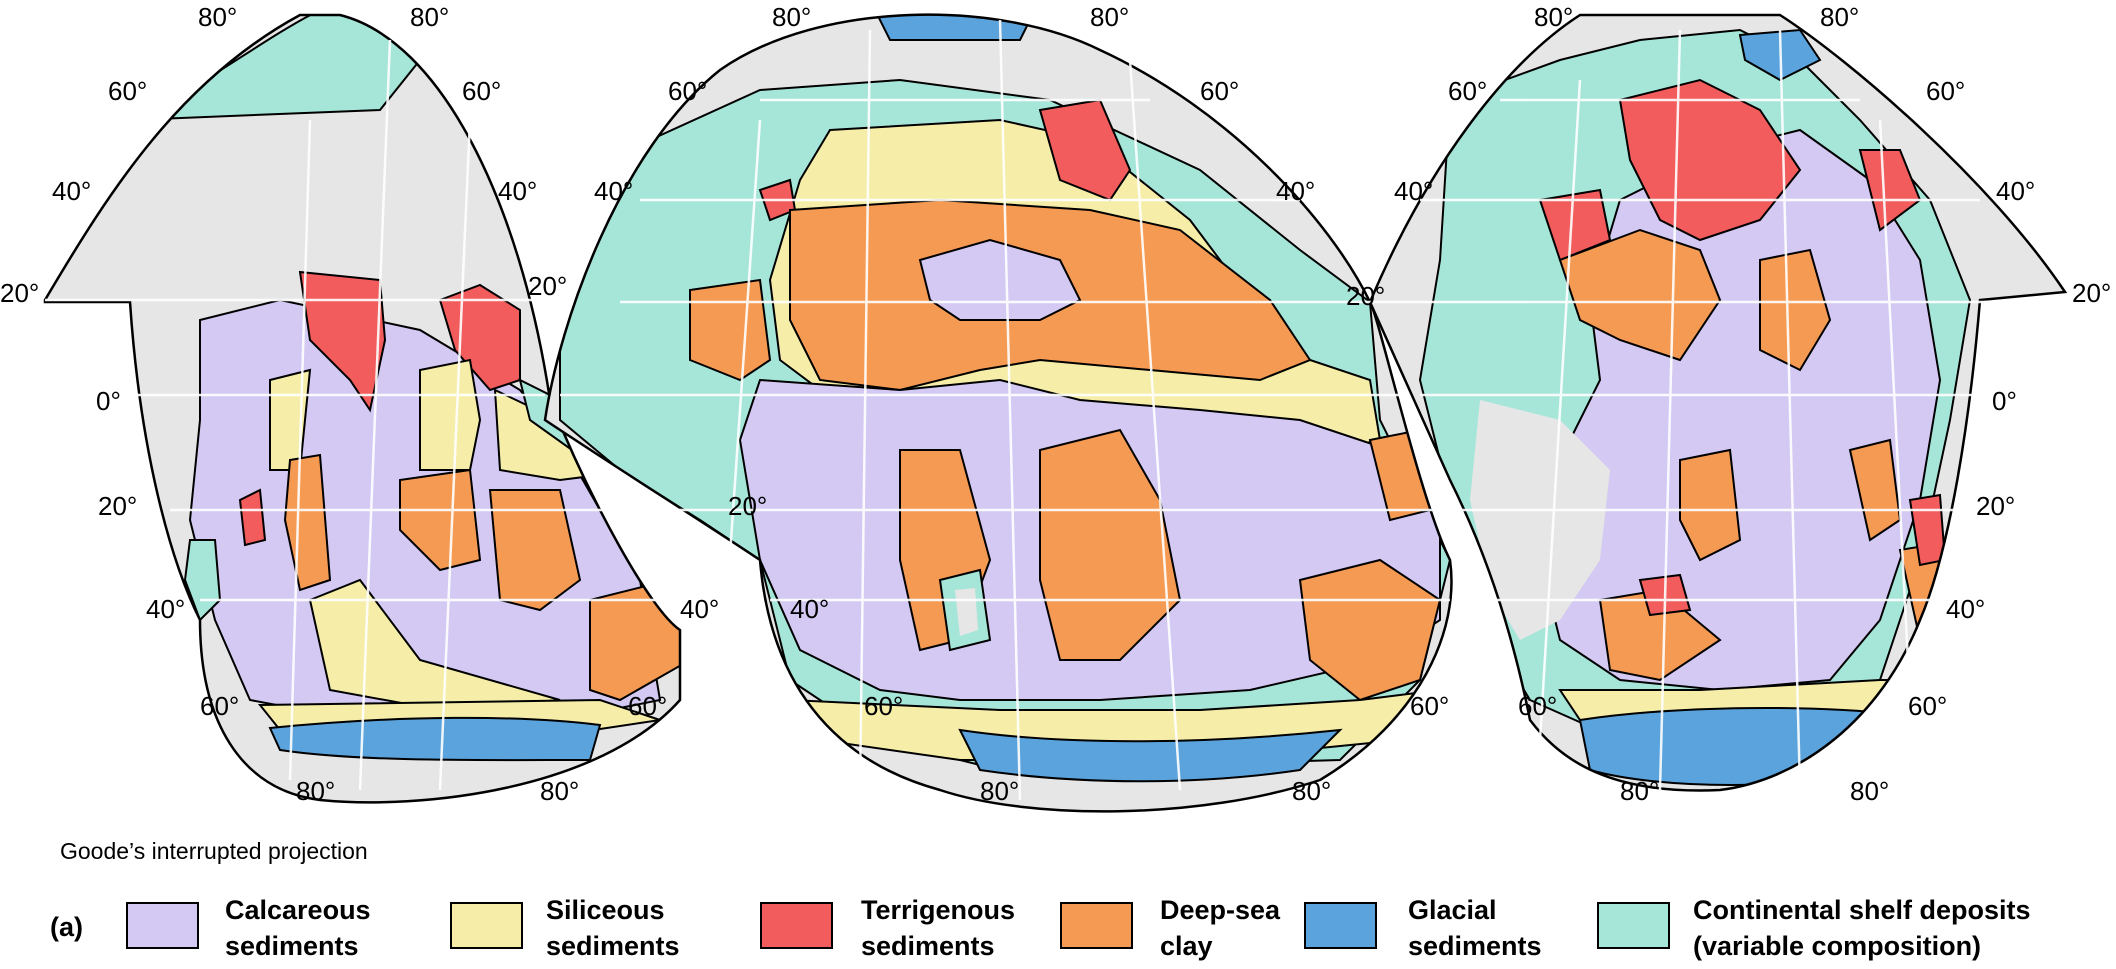  Describe the element at coordinates (1220, 928) in the screenshot. I see `legend-label-deep-sea-clay: Deep-sea clay` at that location.